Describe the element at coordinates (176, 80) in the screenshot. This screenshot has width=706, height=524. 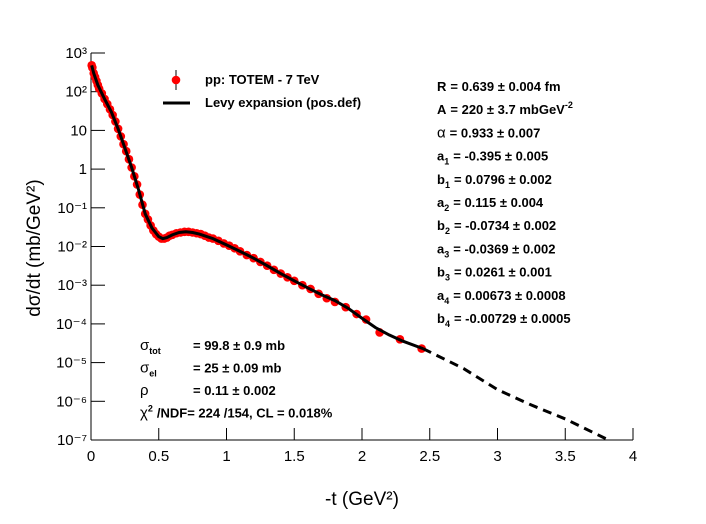
I see `legend-marker` at that location.